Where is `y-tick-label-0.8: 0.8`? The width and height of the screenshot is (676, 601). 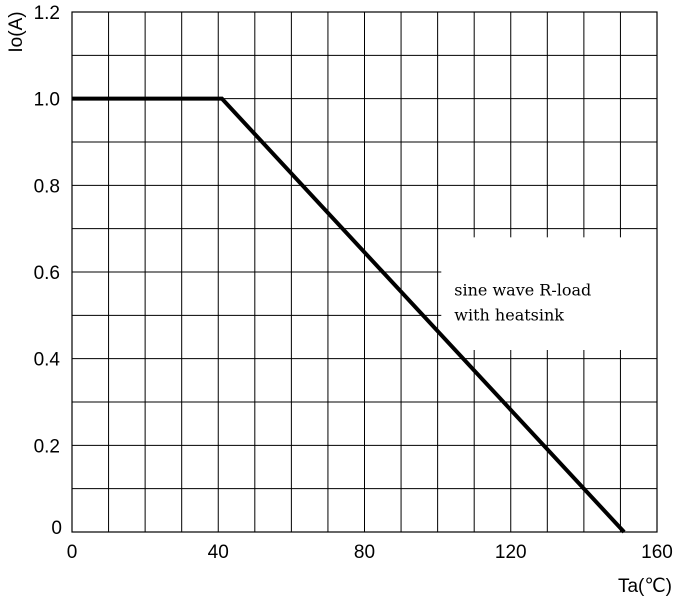 y-tick-label-0.8: 0.8 is located at coordinates (47, 186).